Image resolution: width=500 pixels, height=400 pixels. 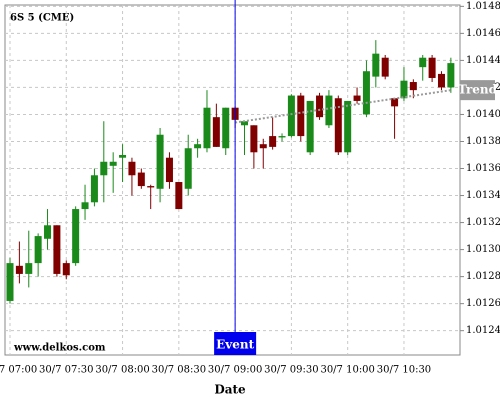 I want to click on event-label: Event, so click(x=235, y=345).